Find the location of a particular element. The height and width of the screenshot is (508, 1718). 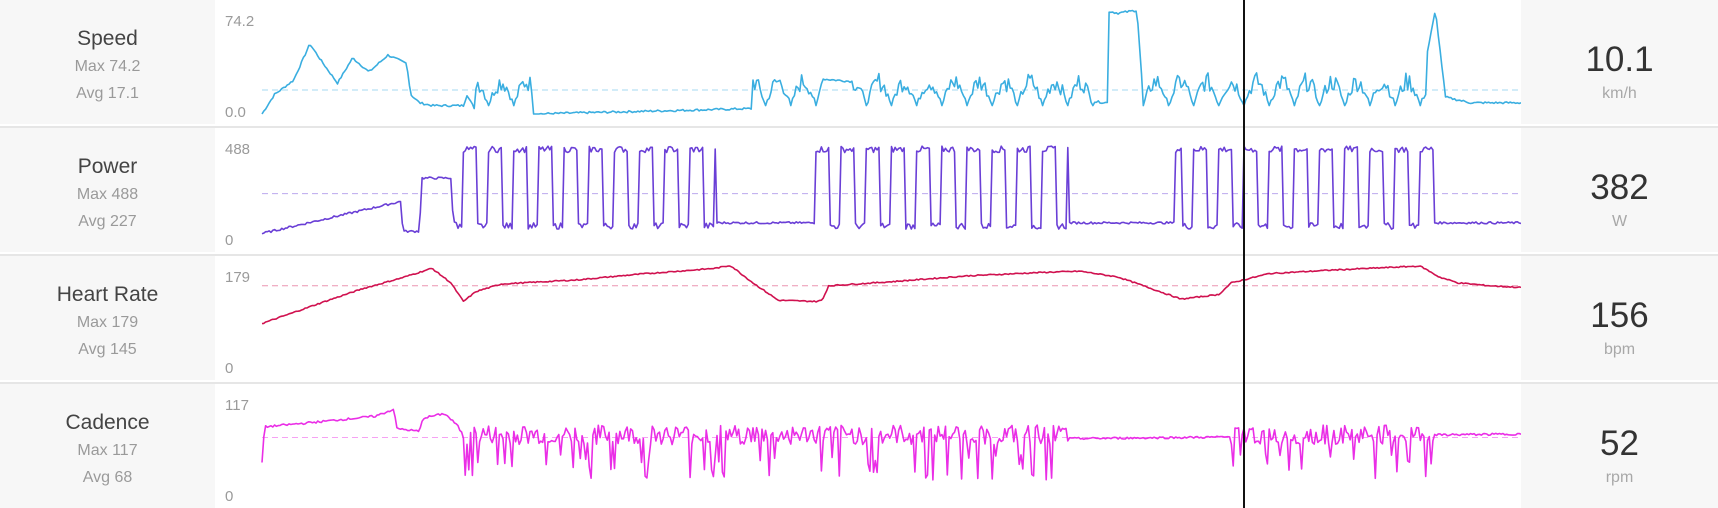

power-current: 382 is located at coordinates (1619, 187).